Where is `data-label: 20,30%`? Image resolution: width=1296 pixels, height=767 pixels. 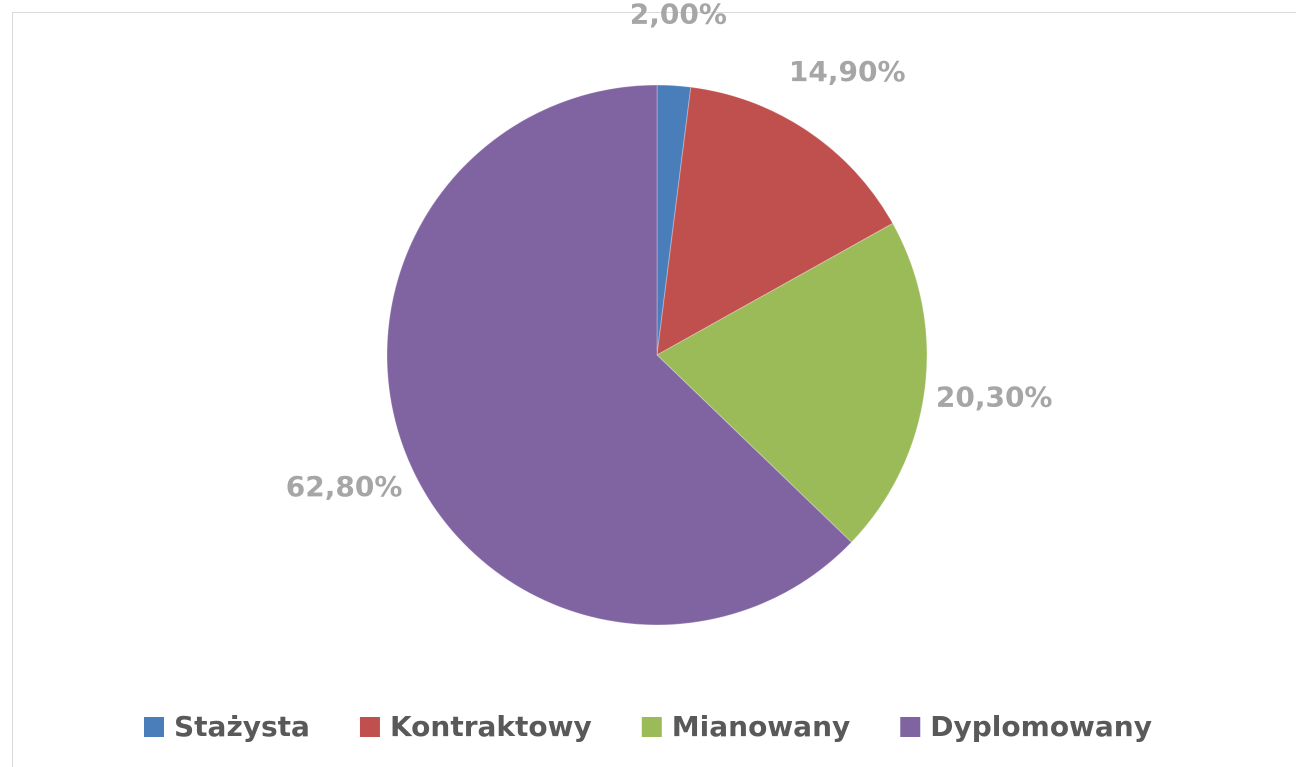
data-label: 20,30% is located at coordinates (994, 397).